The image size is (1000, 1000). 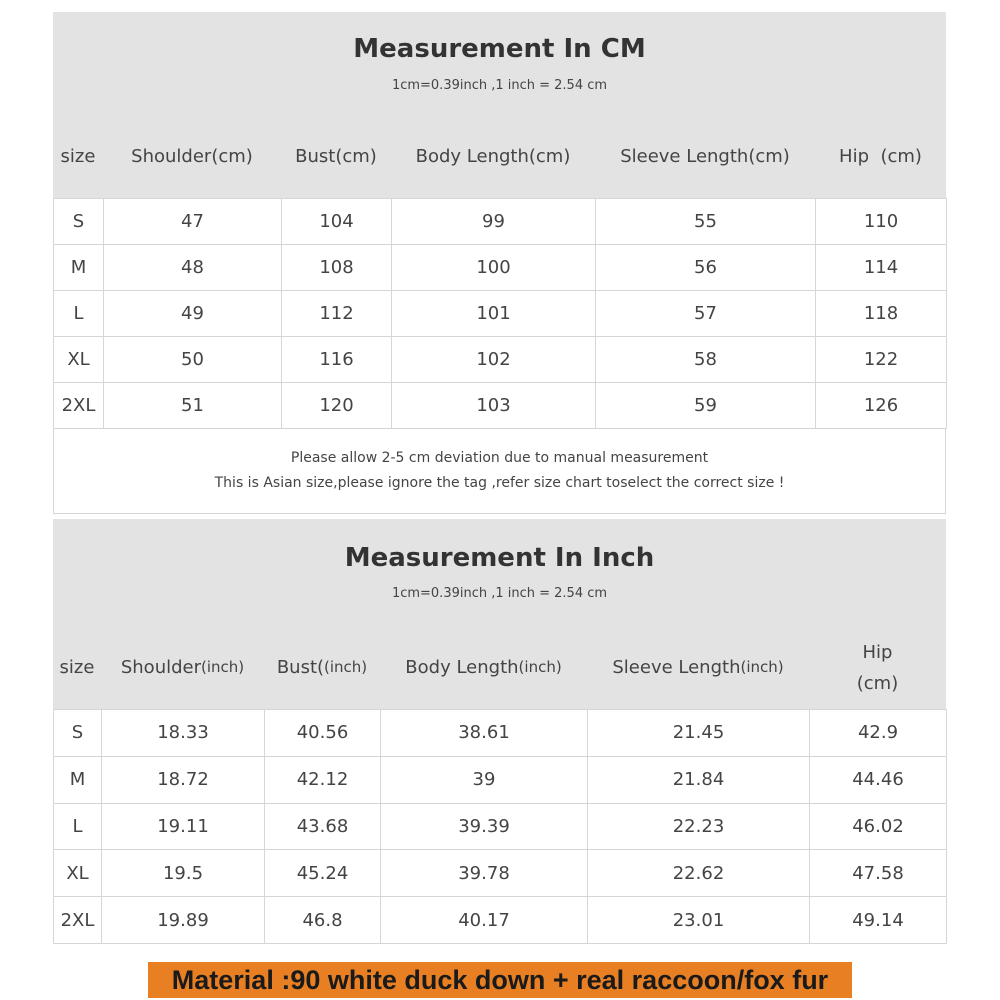 I want to click on hip-cell: 49.14, so click(x=878, y=920).